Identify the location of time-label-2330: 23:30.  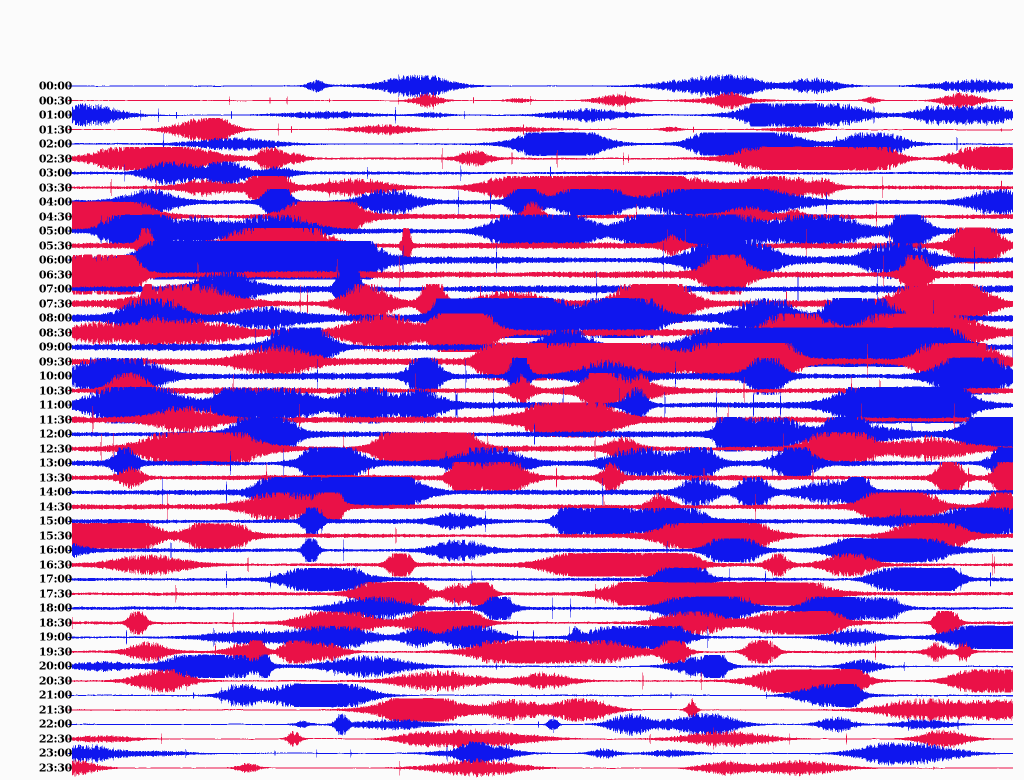
(55, 768).